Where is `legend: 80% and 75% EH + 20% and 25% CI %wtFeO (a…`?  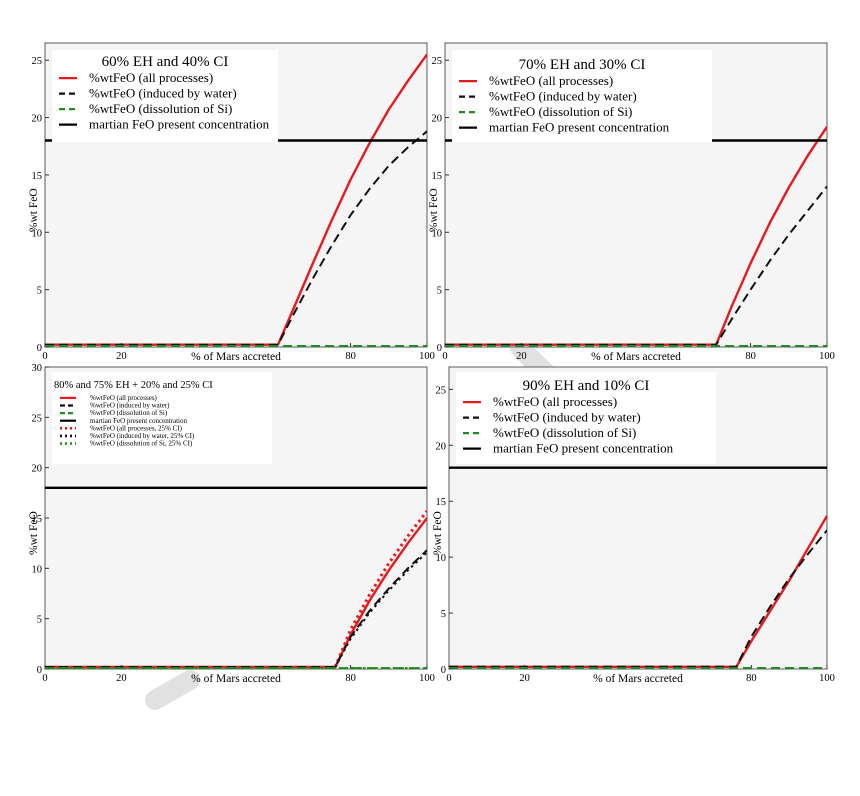 legend: 80% and 75% EH + 20% and 25% CI %wtFeO (a… is located at coordinates (162, 418).